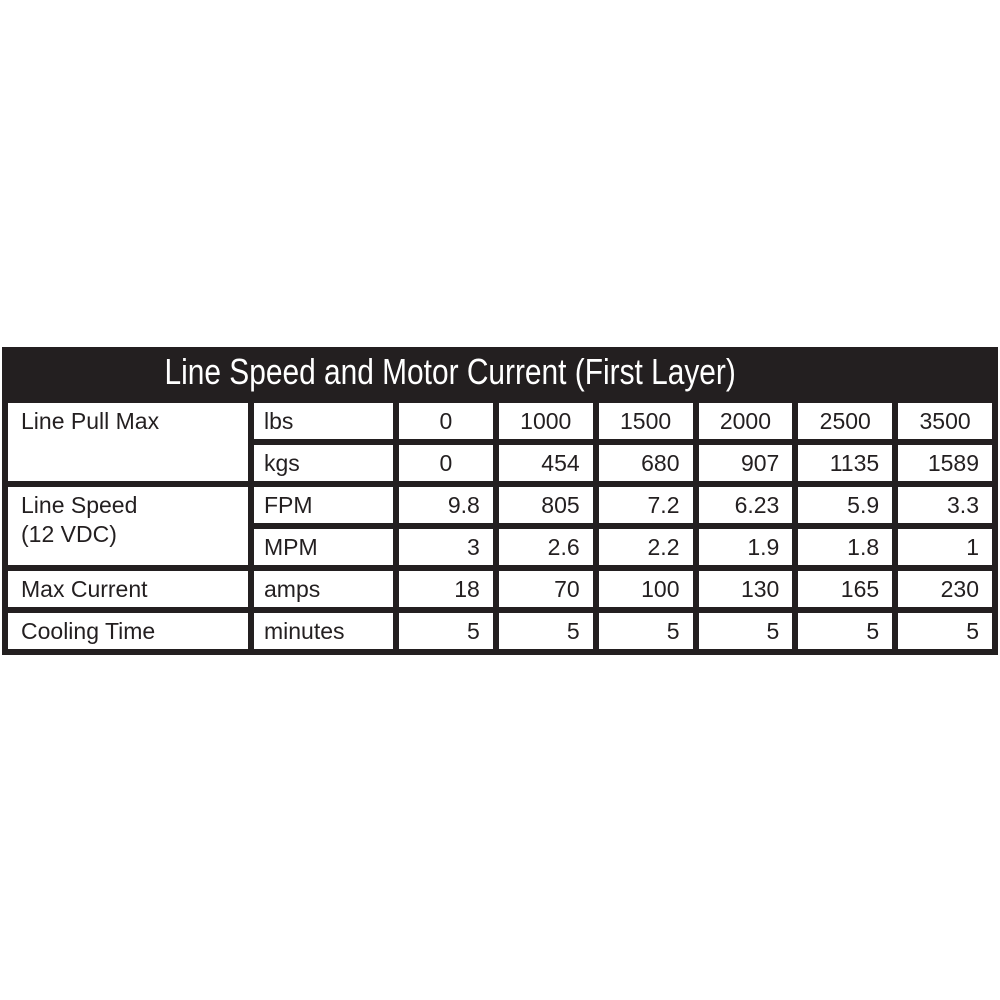  What do you see at coordinates (645, 421) in the screenshot?
I see `value-cell: 1500` at bounding box center [645, 421].